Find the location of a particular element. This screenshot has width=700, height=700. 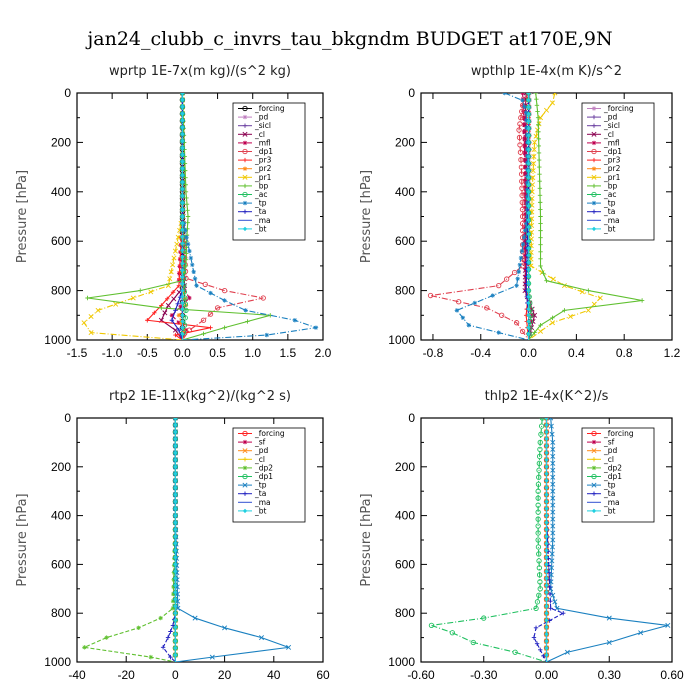

legend-label: _bp is located at coordinates (610, 185).